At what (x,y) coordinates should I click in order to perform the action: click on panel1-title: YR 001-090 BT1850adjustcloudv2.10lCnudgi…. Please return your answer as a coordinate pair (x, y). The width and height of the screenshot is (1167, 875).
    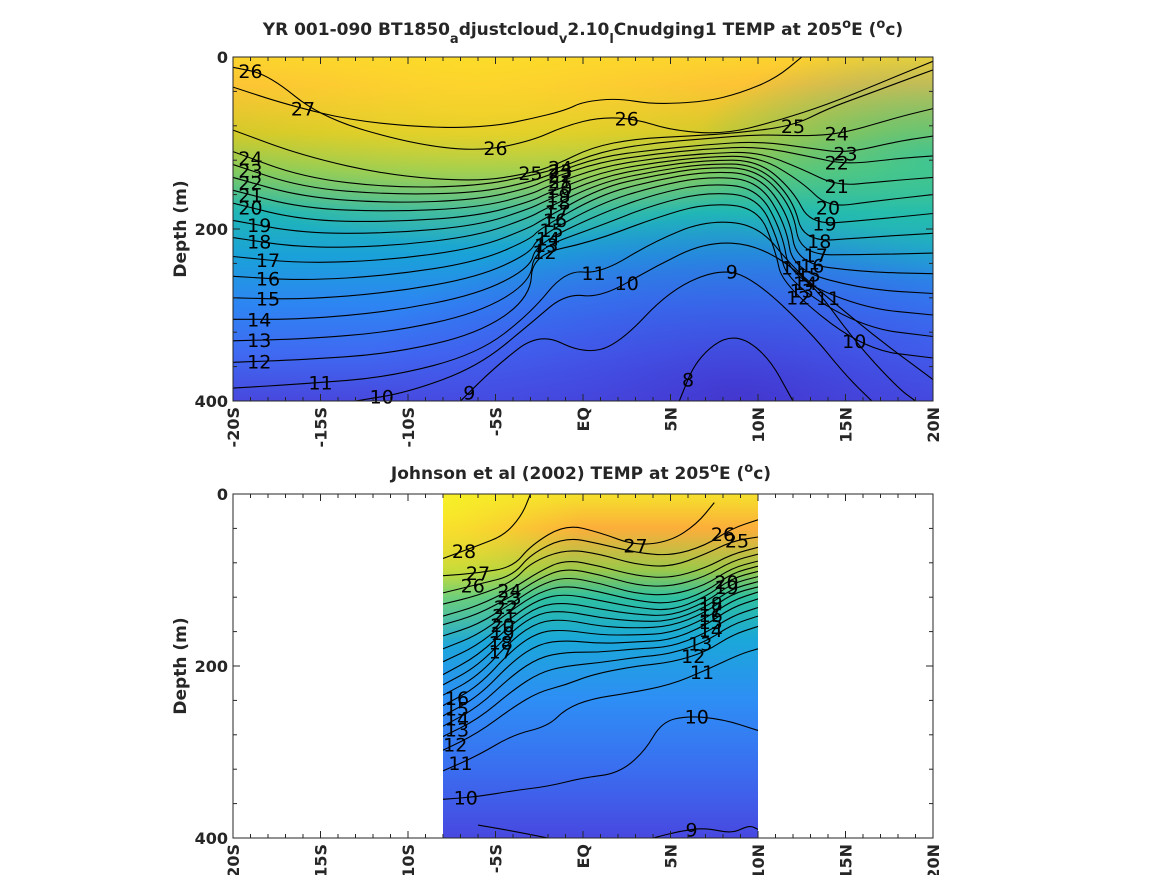
    Looking at the image, I should click on (582, 32).